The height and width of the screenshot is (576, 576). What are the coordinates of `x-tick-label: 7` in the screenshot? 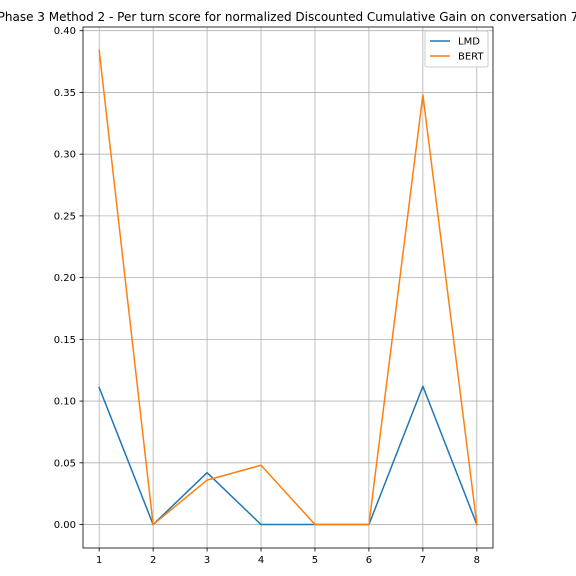 It's located at (423, 560).